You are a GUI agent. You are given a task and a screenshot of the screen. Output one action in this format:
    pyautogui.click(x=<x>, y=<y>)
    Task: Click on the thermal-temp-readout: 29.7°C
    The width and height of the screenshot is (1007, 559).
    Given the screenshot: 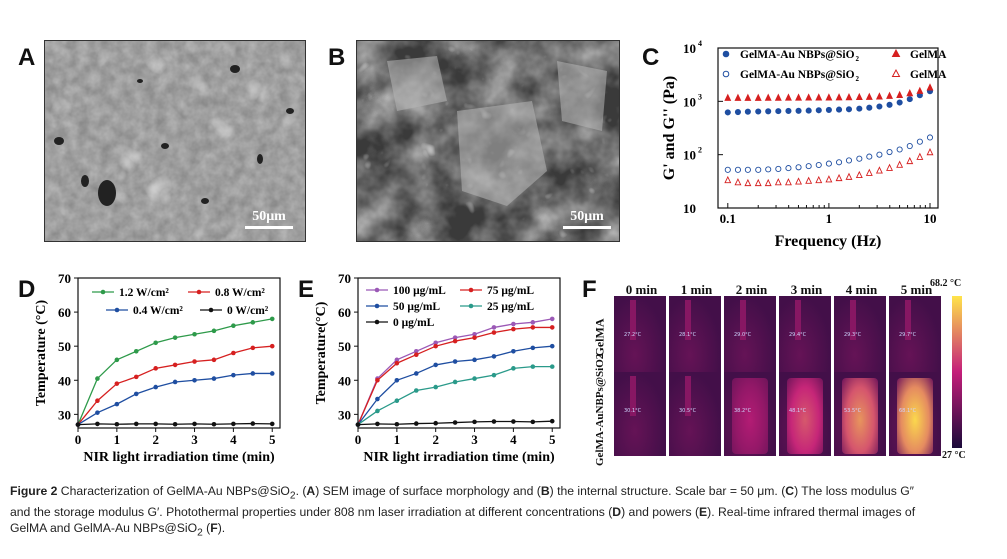 What is the action you would take?
    pyautogui.click(x=908, y=335)
    